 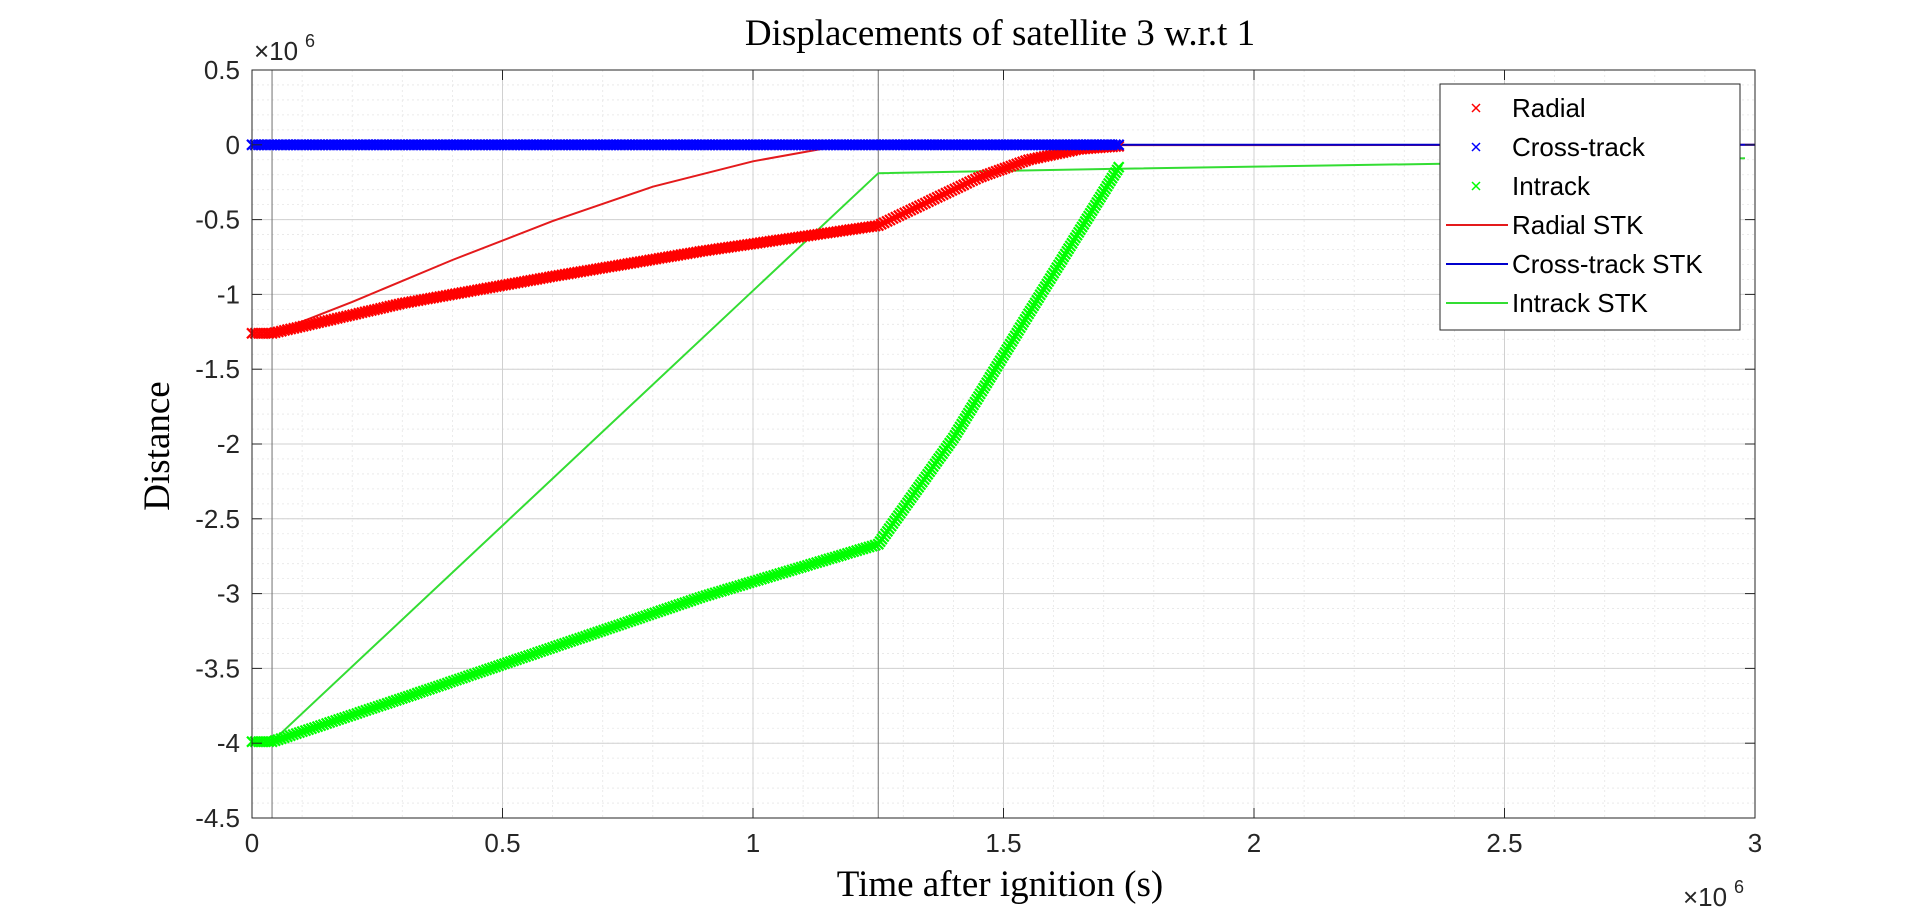 I want to click on legend-item-intrack: Intrack, so click(x=1531, y=186).